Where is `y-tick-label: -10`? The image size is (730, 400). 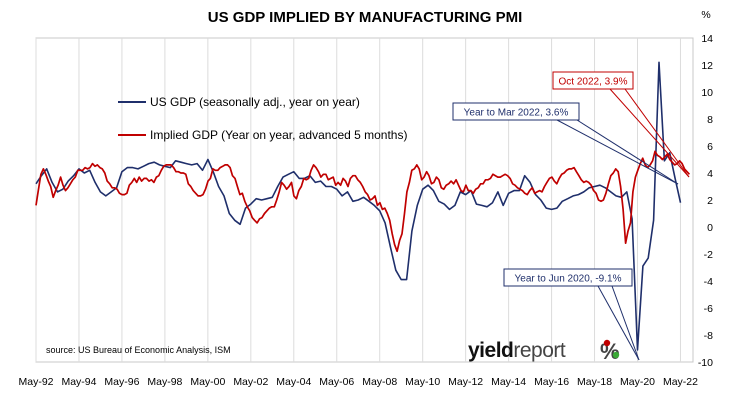
y-tick-label: -10 is located at coordinates (705, 363).